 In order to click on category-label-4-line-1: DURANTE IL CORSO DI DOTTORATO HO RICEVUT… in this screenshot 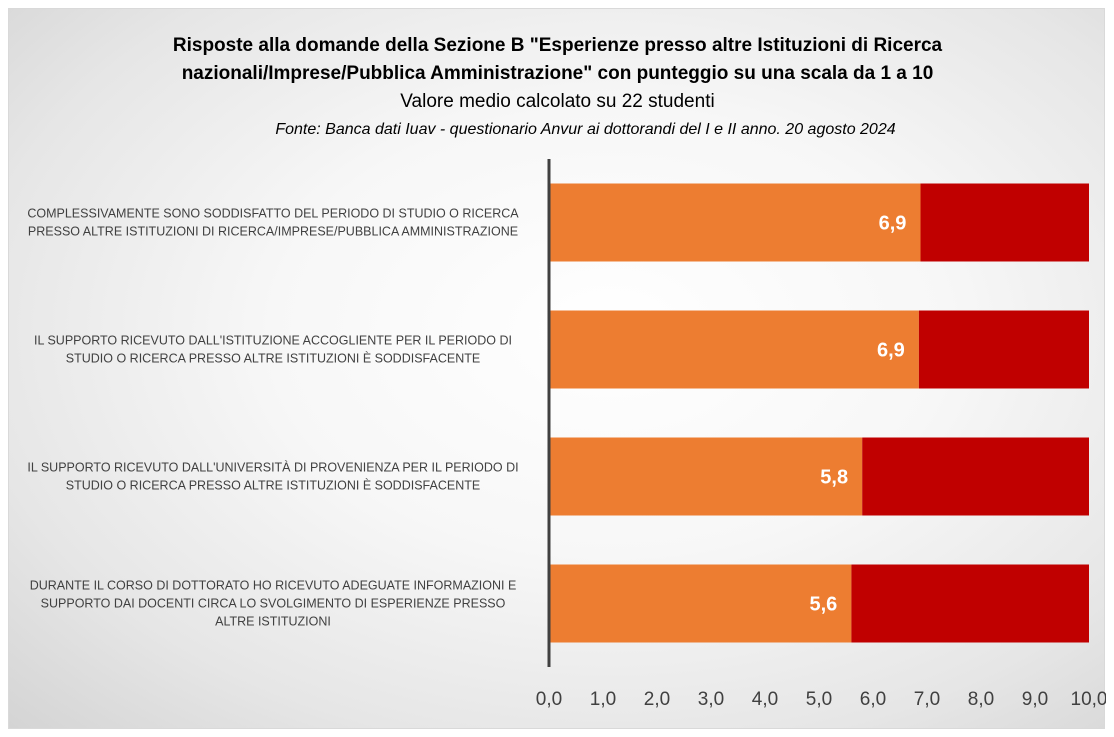, I will do `click(273, 586)`.